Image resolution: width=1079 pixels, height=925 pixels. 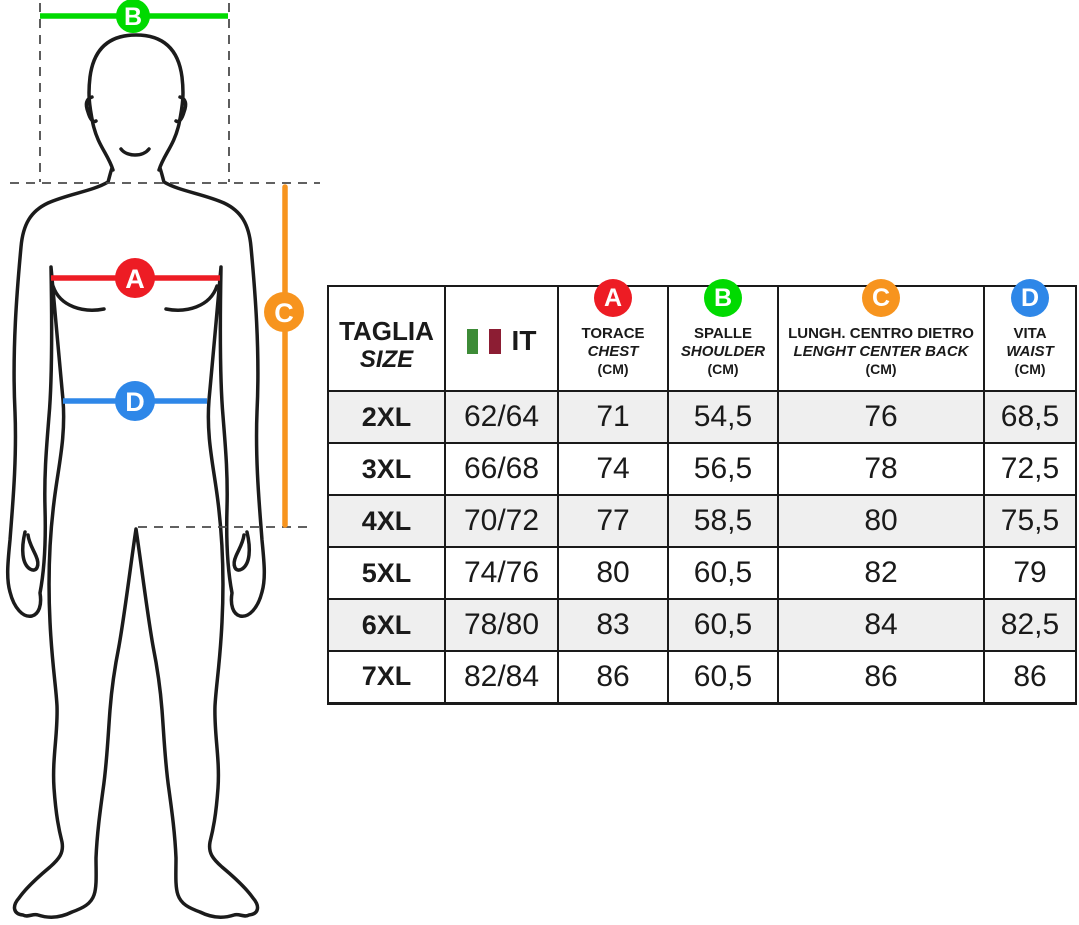 I want to click on cell-size: 2XL, so click(x=386, y=417).